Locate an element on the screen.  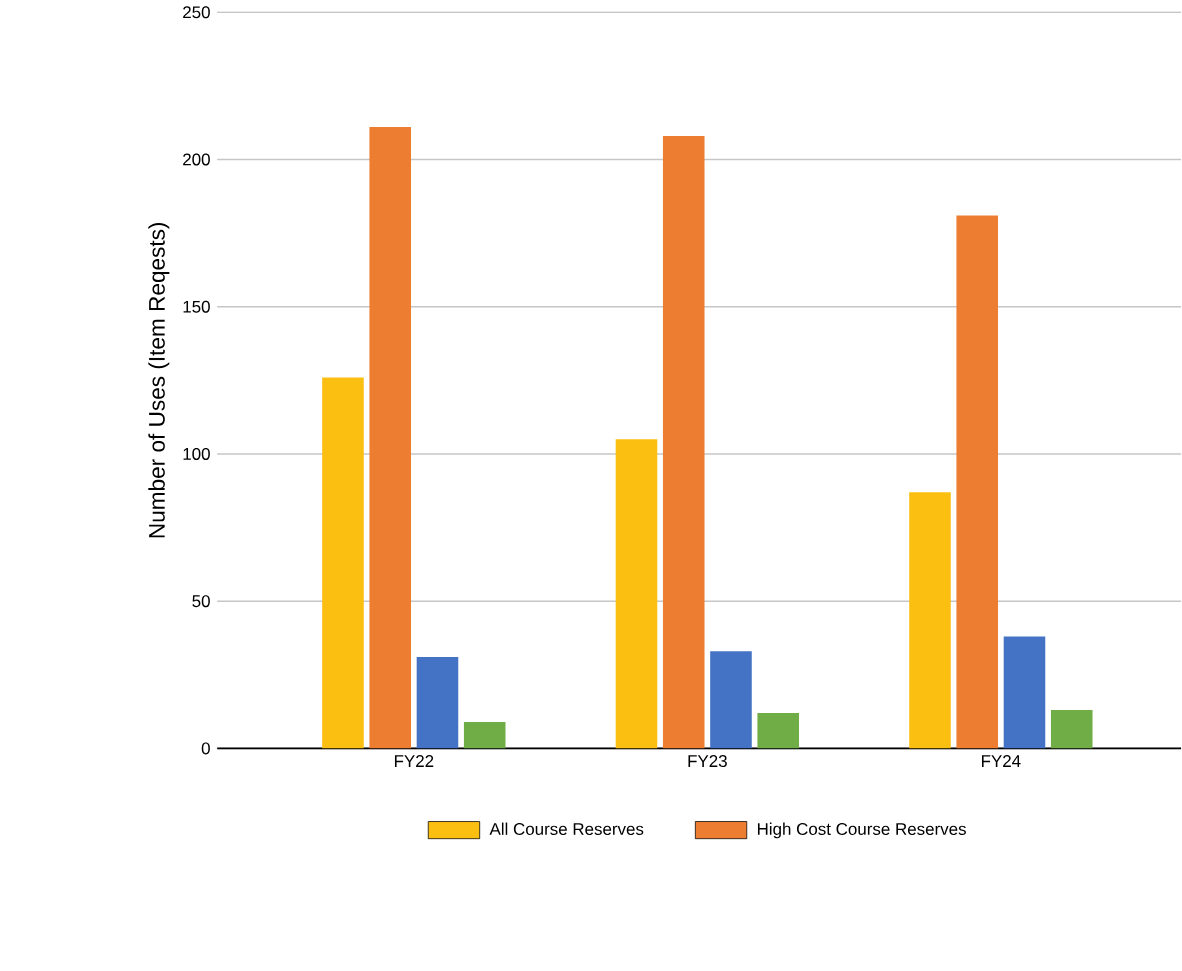
y-tick-label: 250 is located at coordinates (196, 12).